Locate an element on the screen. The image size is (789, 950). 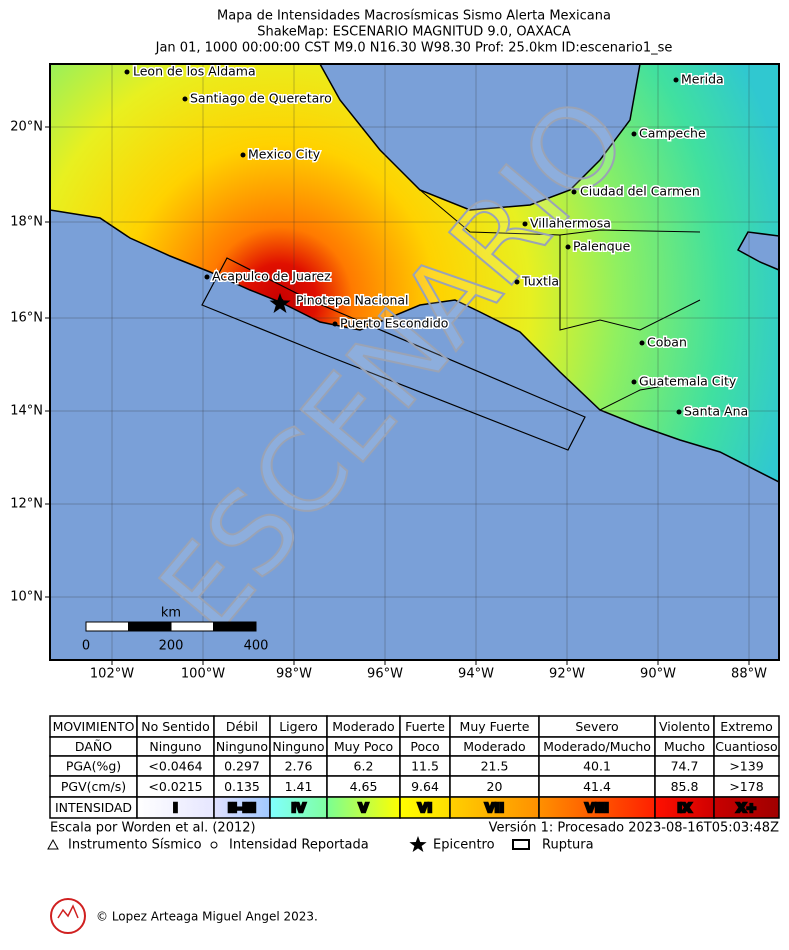
cell-text: Fuerte is located at coordinates (425, 726).